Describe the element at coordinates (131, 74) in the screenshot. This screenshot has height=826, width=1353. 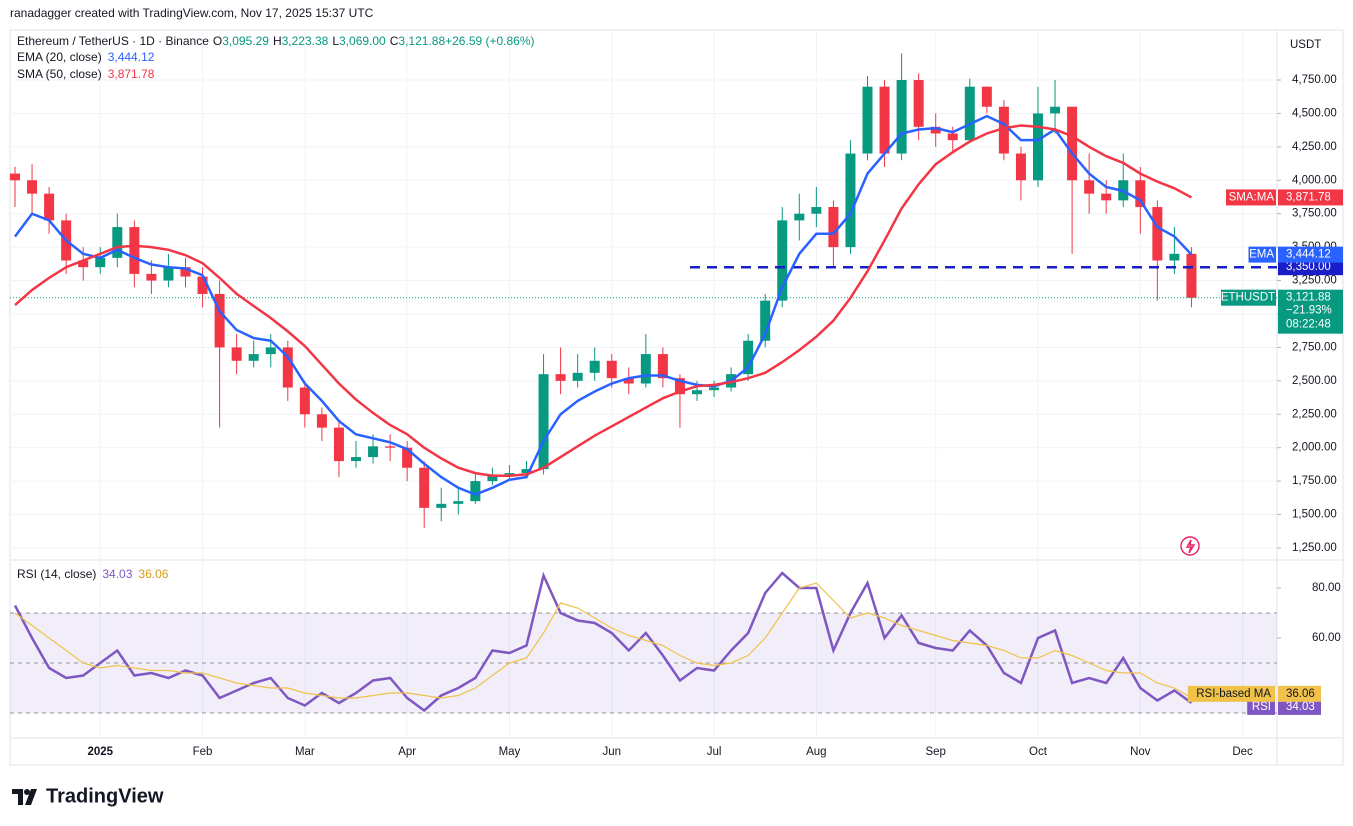
I see `legend-value: 3,871.78` at that location.